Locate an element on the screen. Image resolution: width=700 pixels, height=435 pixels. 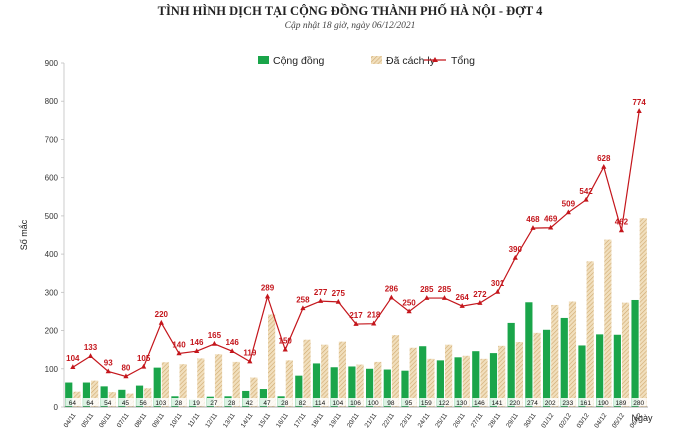
legend-marker-total is located at coordinates (435, 59).